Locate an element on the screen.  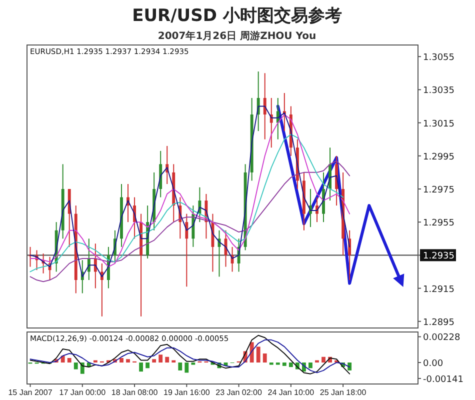
y-tick-label: 0.00228 is located at coordinates (441, 338).